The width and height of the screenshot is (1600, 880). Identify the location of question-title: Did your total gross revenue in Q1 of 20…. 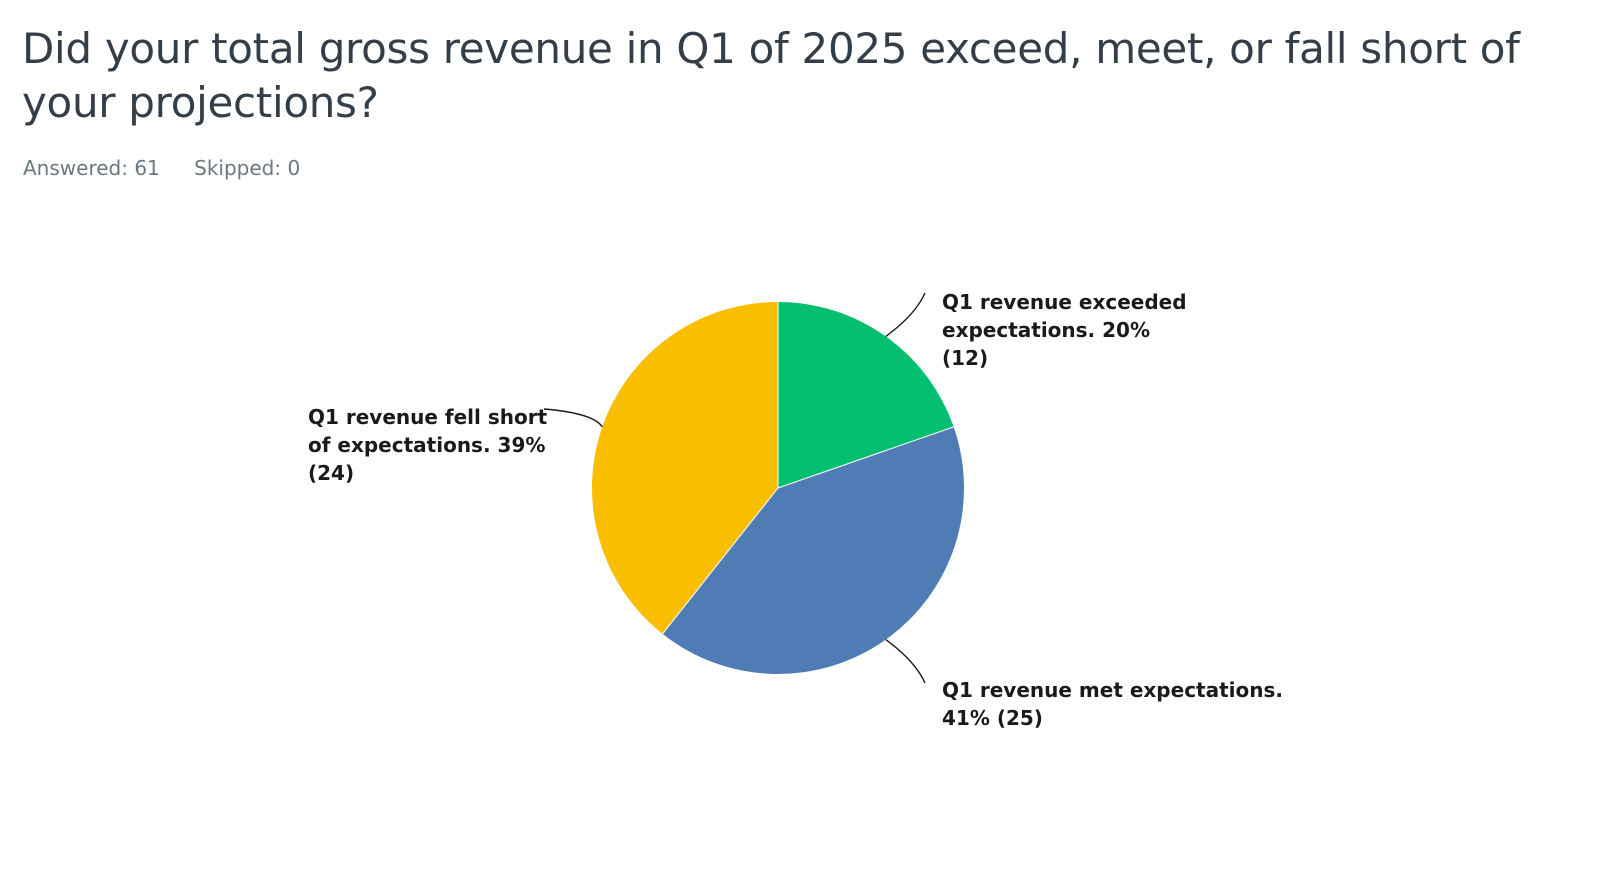
(771, 75).